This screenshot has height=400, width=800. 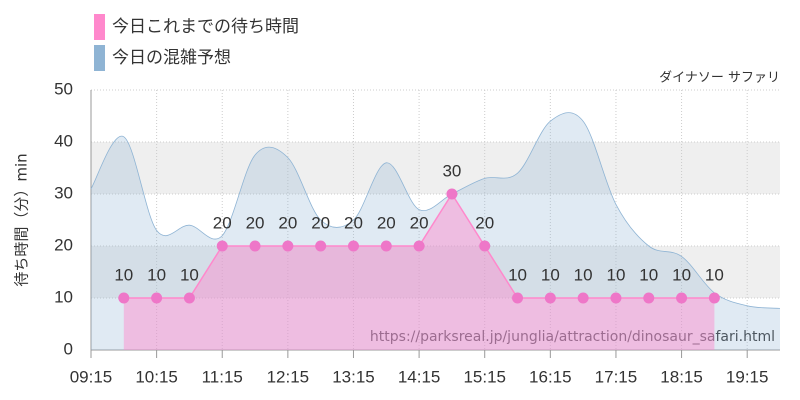 What do you see at coordinates (719, 78) in the screenshot?
I see `annotation: ダイナソー サファリ` at bounding box center [719, 78].